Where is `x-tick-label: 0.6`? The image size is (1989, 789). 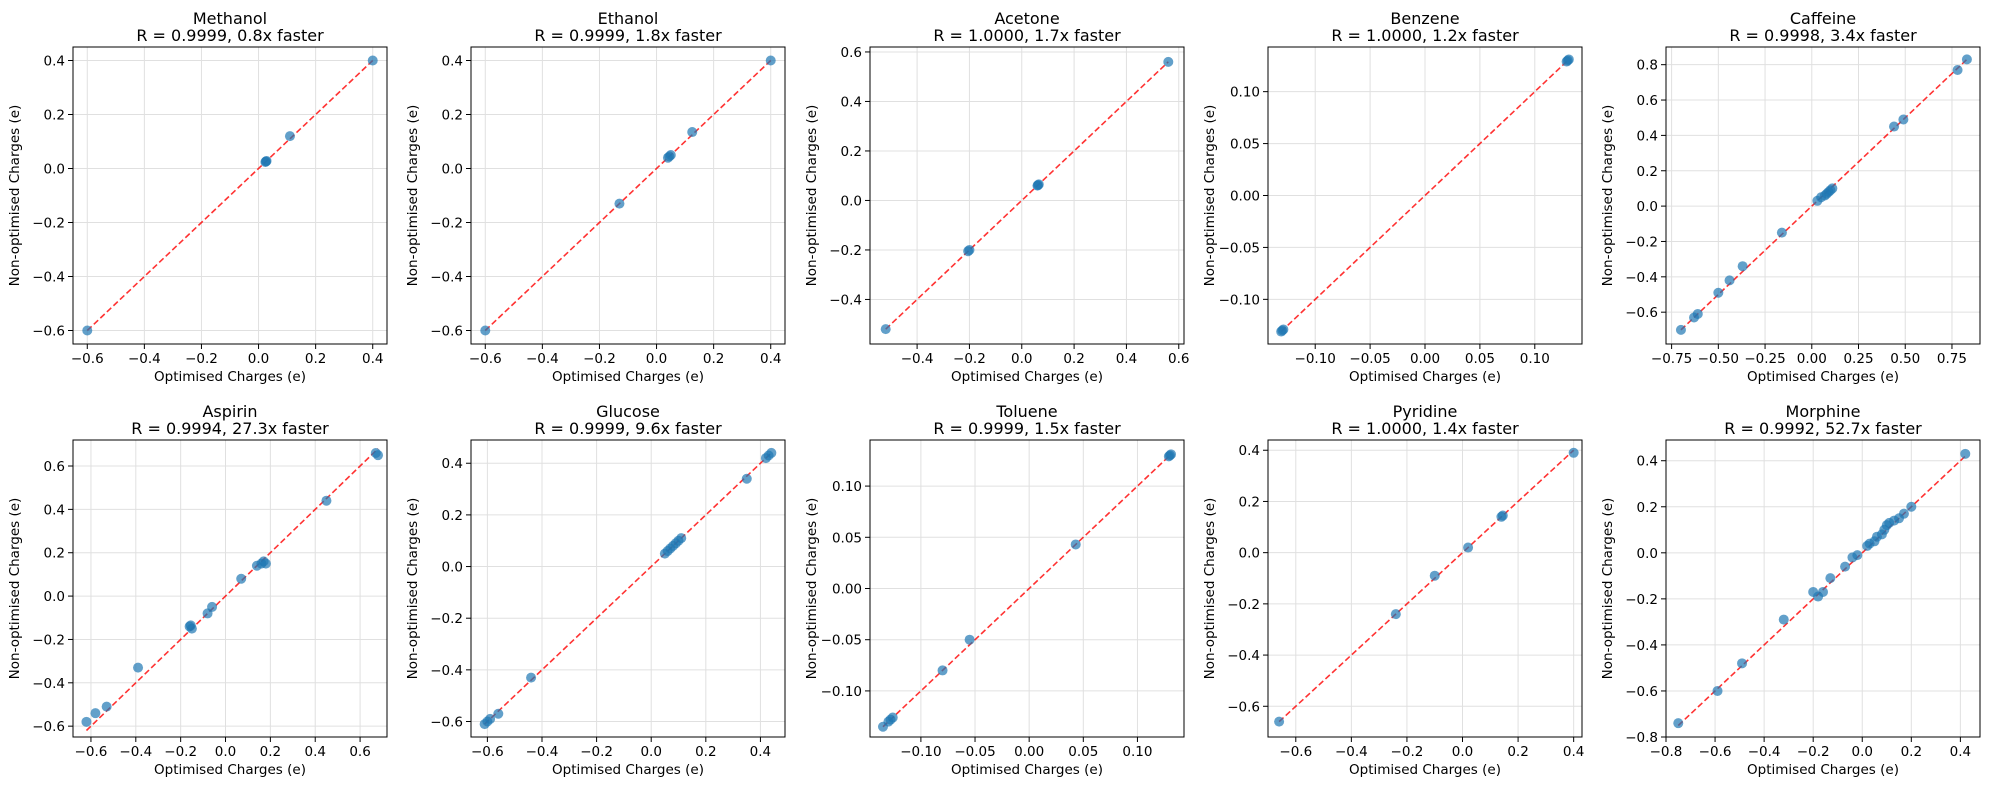 x-tick-label: 0.6 is located at coordinates (1178, 359).